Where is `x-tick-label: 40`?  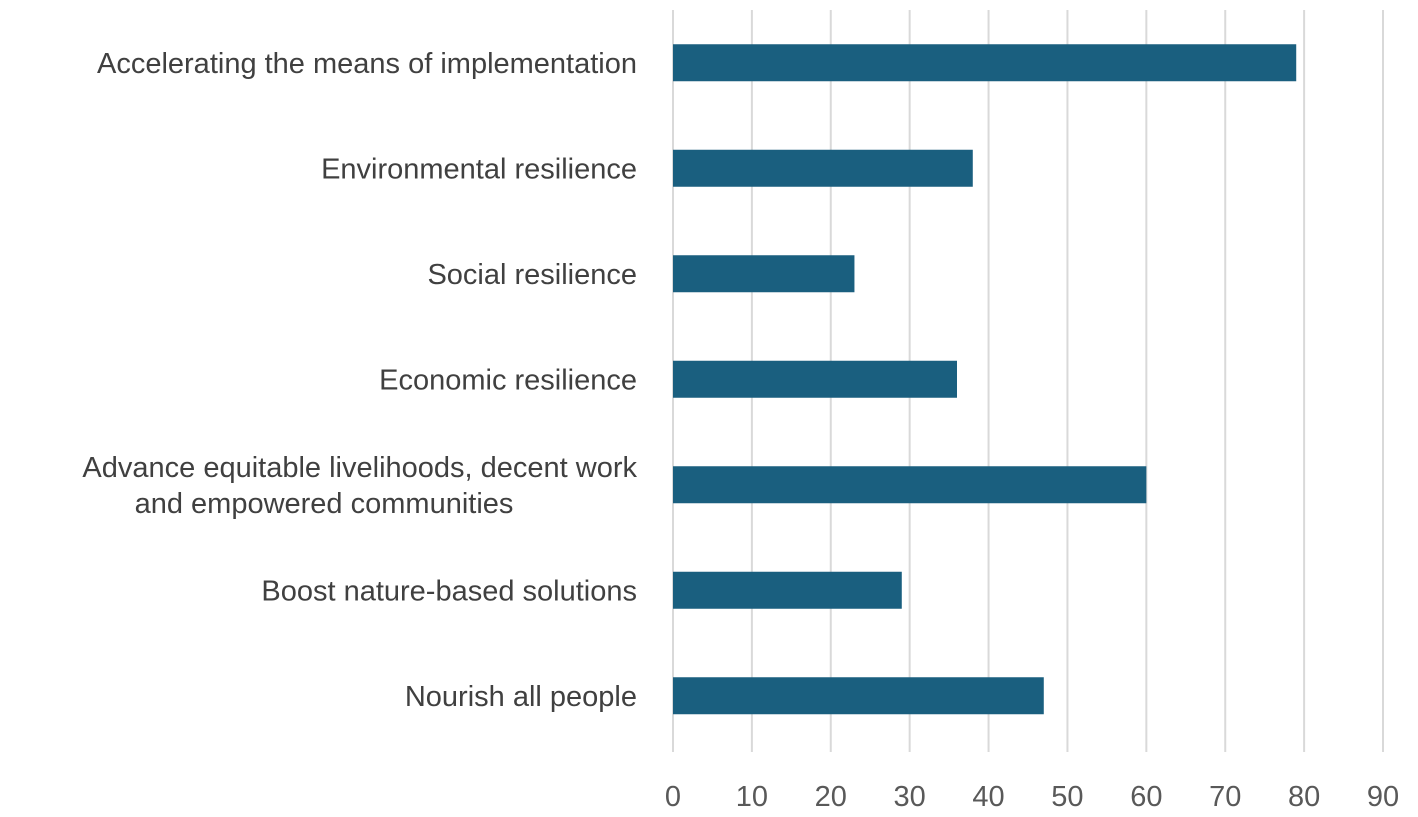
x-tick-label: 40 is located at coordinates (988, 797).